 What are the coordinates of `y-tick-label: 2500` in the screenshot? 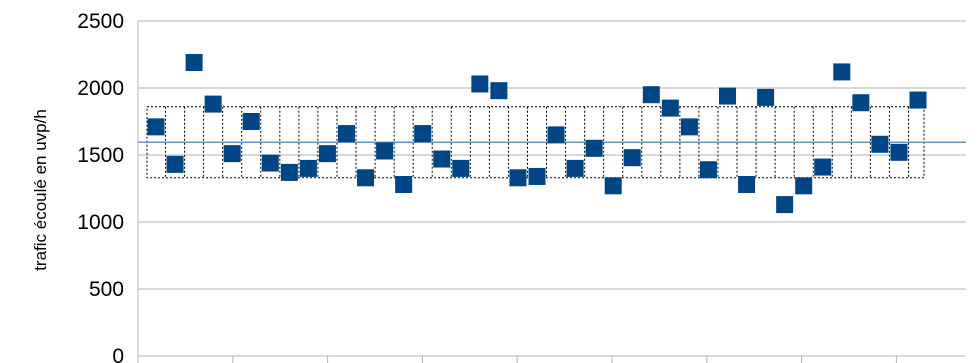 It's located at (100, 21).